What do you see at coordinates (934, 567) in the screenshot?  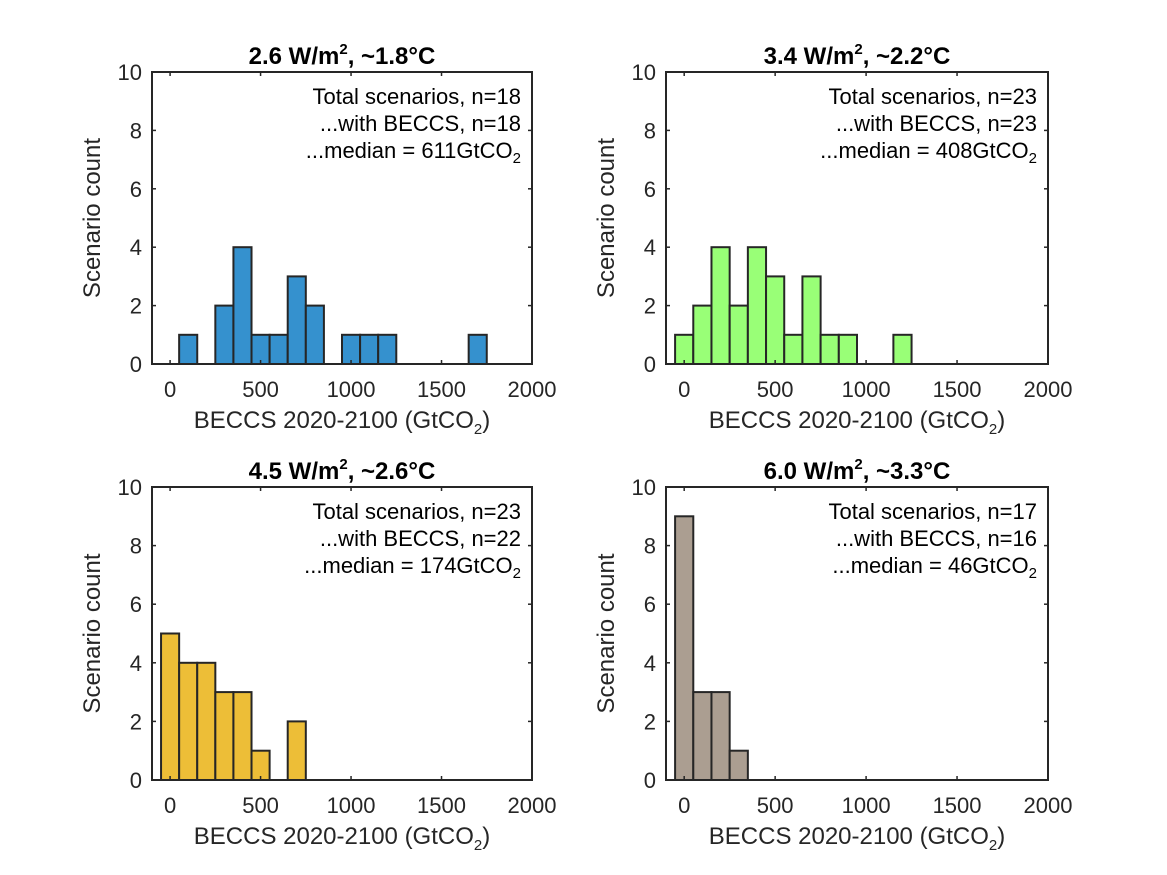 I see `annotation-median: ...median = 46GtCO2` at bounding box center [934, 567].